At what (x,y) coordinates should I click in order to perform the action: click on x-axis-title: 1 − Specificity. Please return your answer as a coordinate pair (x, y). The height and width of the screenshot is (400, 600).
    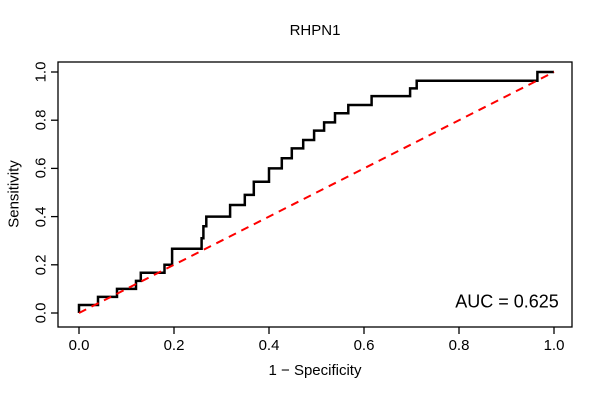
    Looking at the image, I should click on (315, 370).